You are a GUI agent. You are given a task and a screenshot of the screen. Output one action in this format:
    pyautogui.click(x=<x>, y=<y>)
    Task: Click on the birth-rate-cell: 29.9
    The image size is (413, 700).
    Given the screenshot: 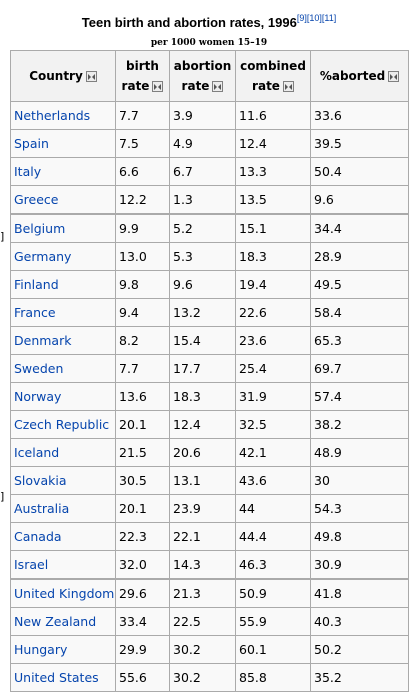 What is the action you would take?
    pyautogui.click(x=142, y=649)
    